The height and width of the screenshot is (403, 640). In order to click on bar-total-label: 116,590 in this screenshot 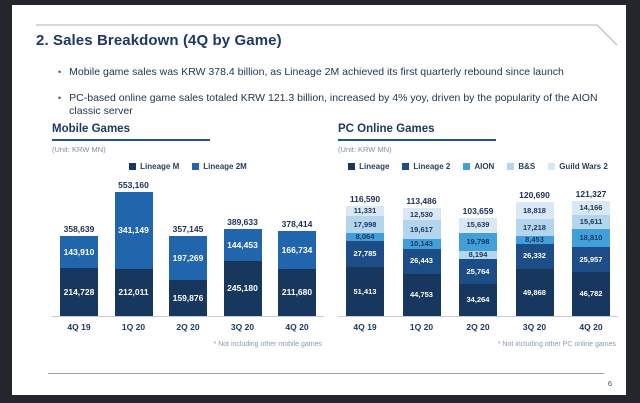, I will do `click(365, 198)`.